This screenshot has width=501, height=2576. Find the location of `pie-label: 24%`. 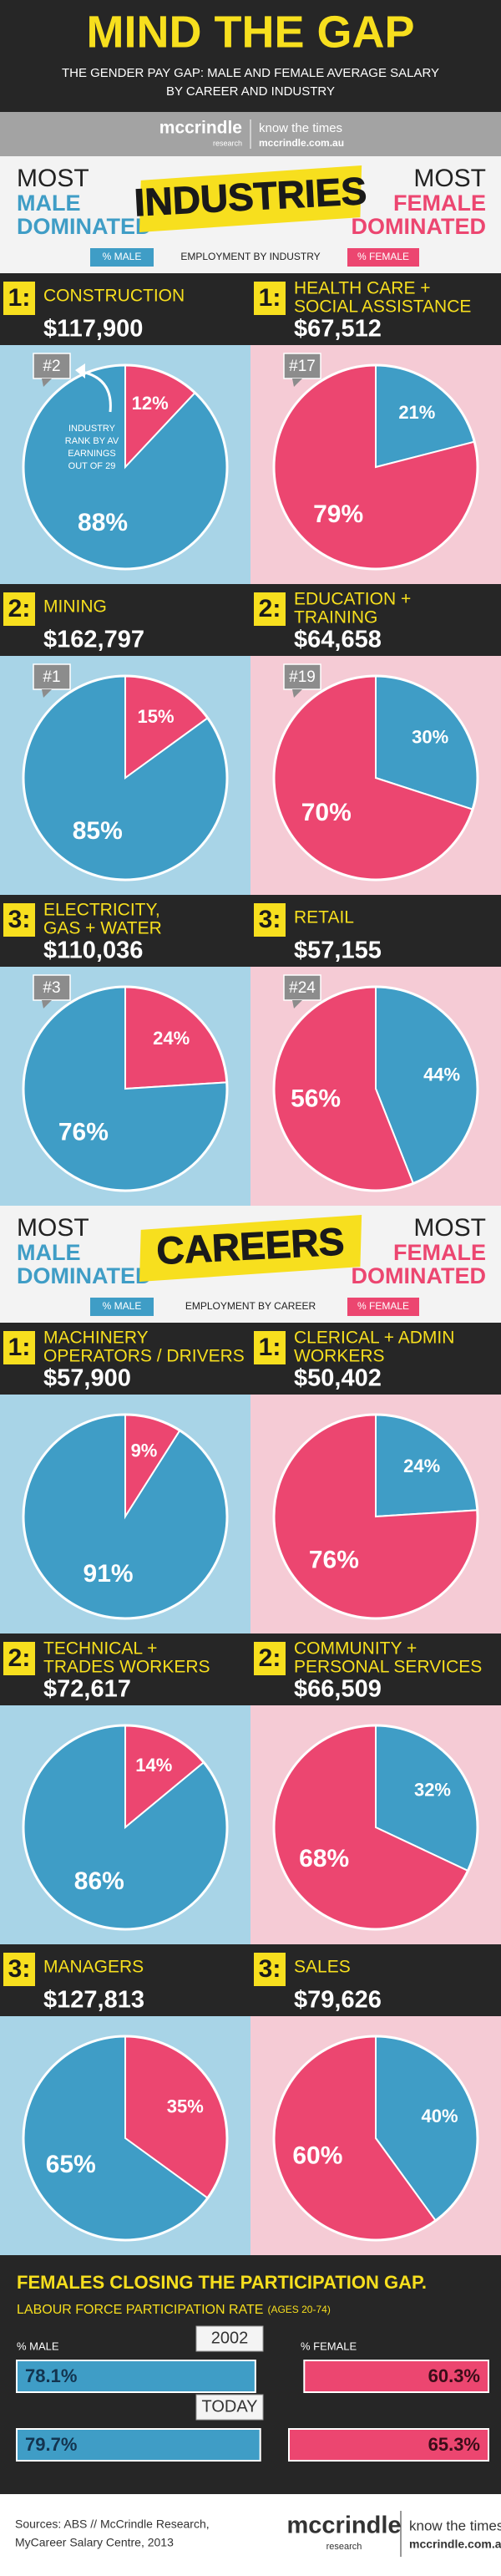

pie-label: 24% is located at coordinates (171, 1038).